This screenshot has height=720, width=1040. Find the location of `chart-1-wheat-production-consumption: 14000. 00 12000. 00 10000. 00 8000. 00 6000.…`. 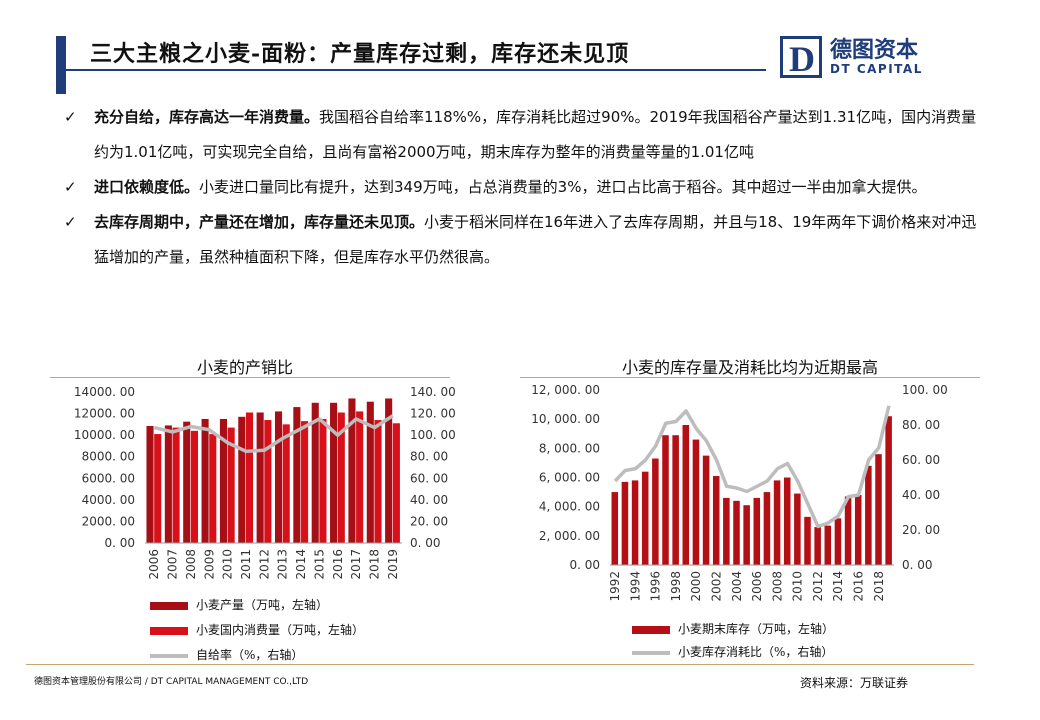

chart-1-wheat-production-consumption: 14000. 00 12000. 00 10000. 00 8000. 00 6000.… is located at coordinates (265, 482).